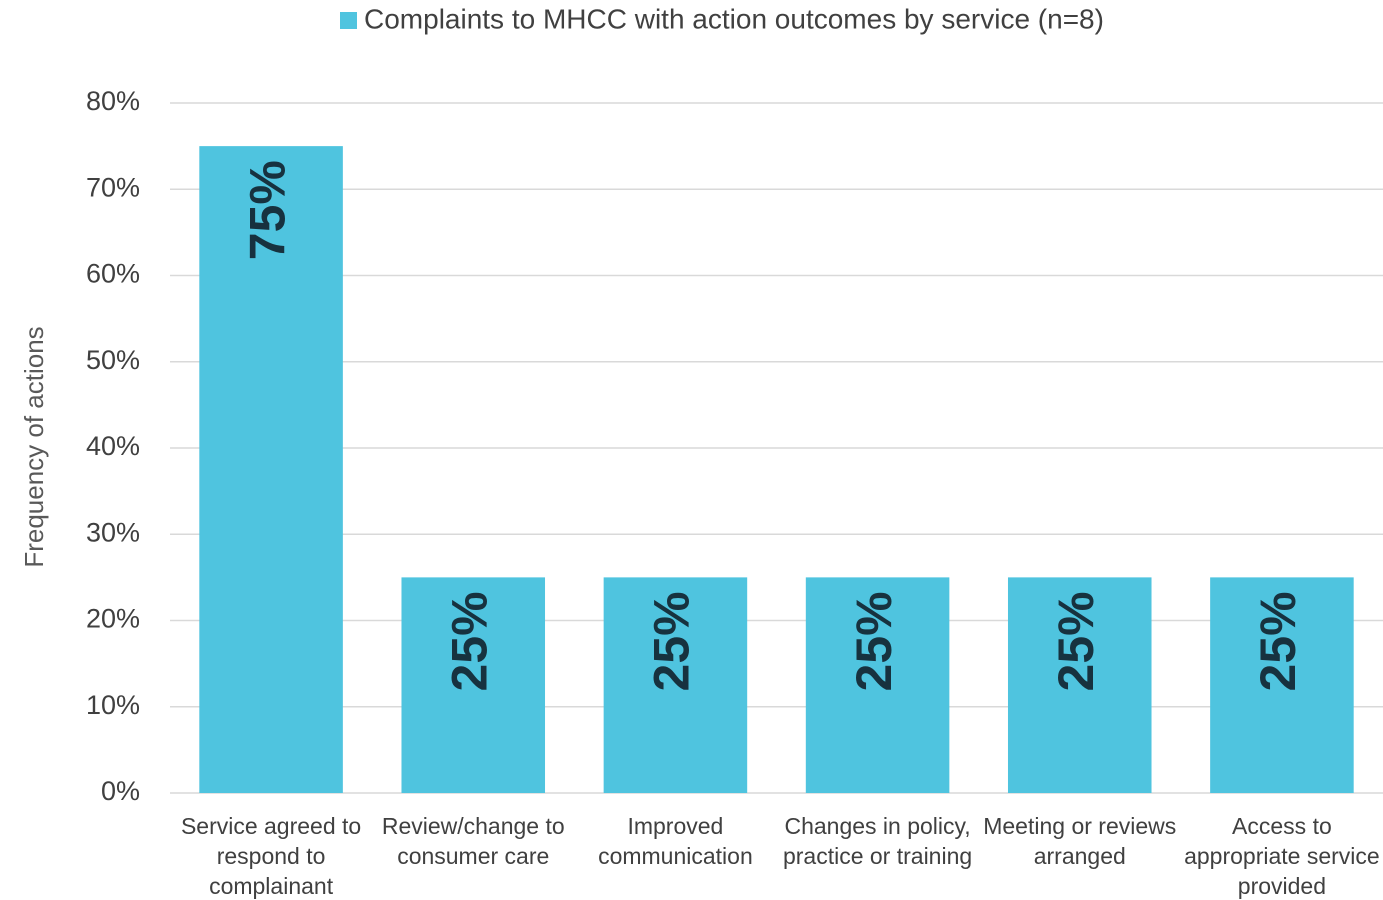 The image size is (1383, 900). I want to click on value-label: 75%, so click(267, 210).